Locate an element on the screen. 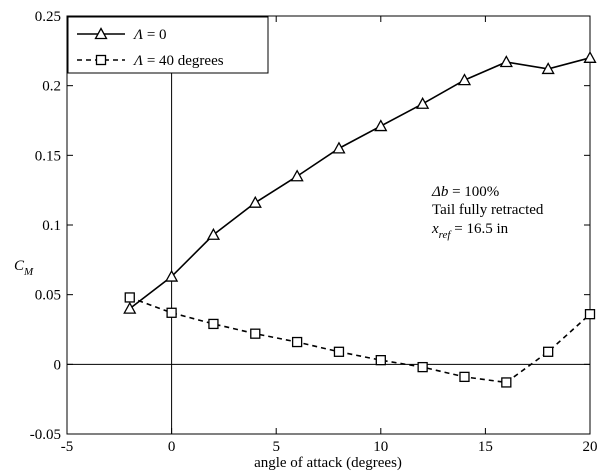 The image size is (597, 473). y-tick-label: 0.15 is located at coordinates (48, 156).